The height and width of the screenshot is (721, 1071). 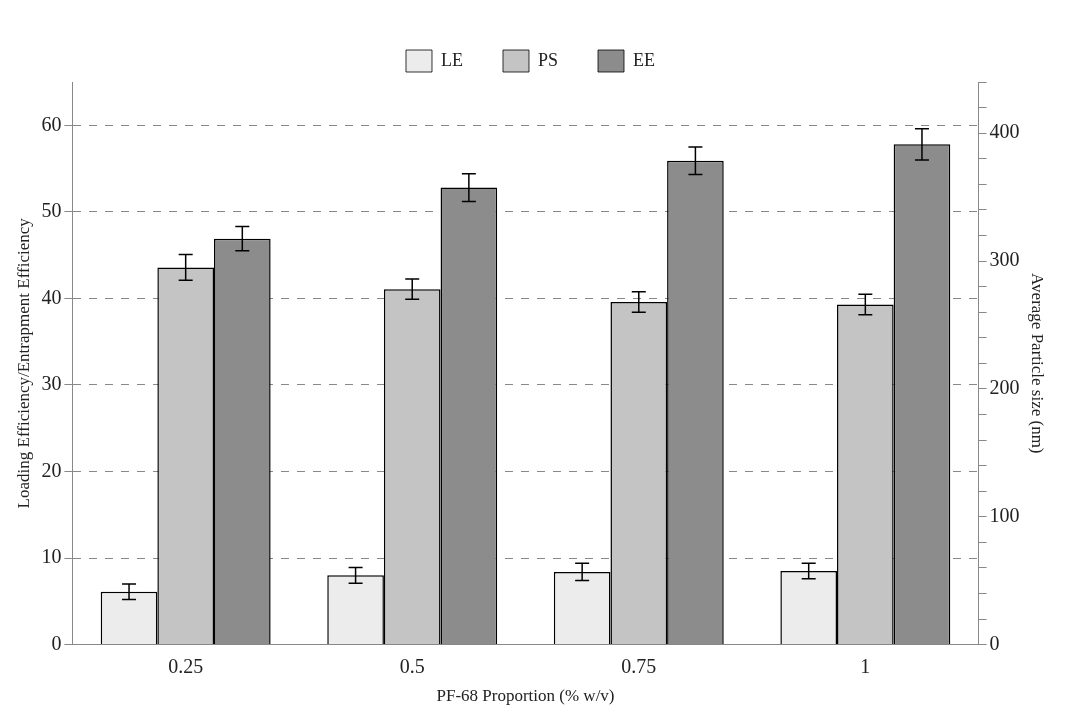 What do you see at coordinates (51, 383) in the screenshot?
I see `y-tick-label: 30` at bounding box center [51, 383].